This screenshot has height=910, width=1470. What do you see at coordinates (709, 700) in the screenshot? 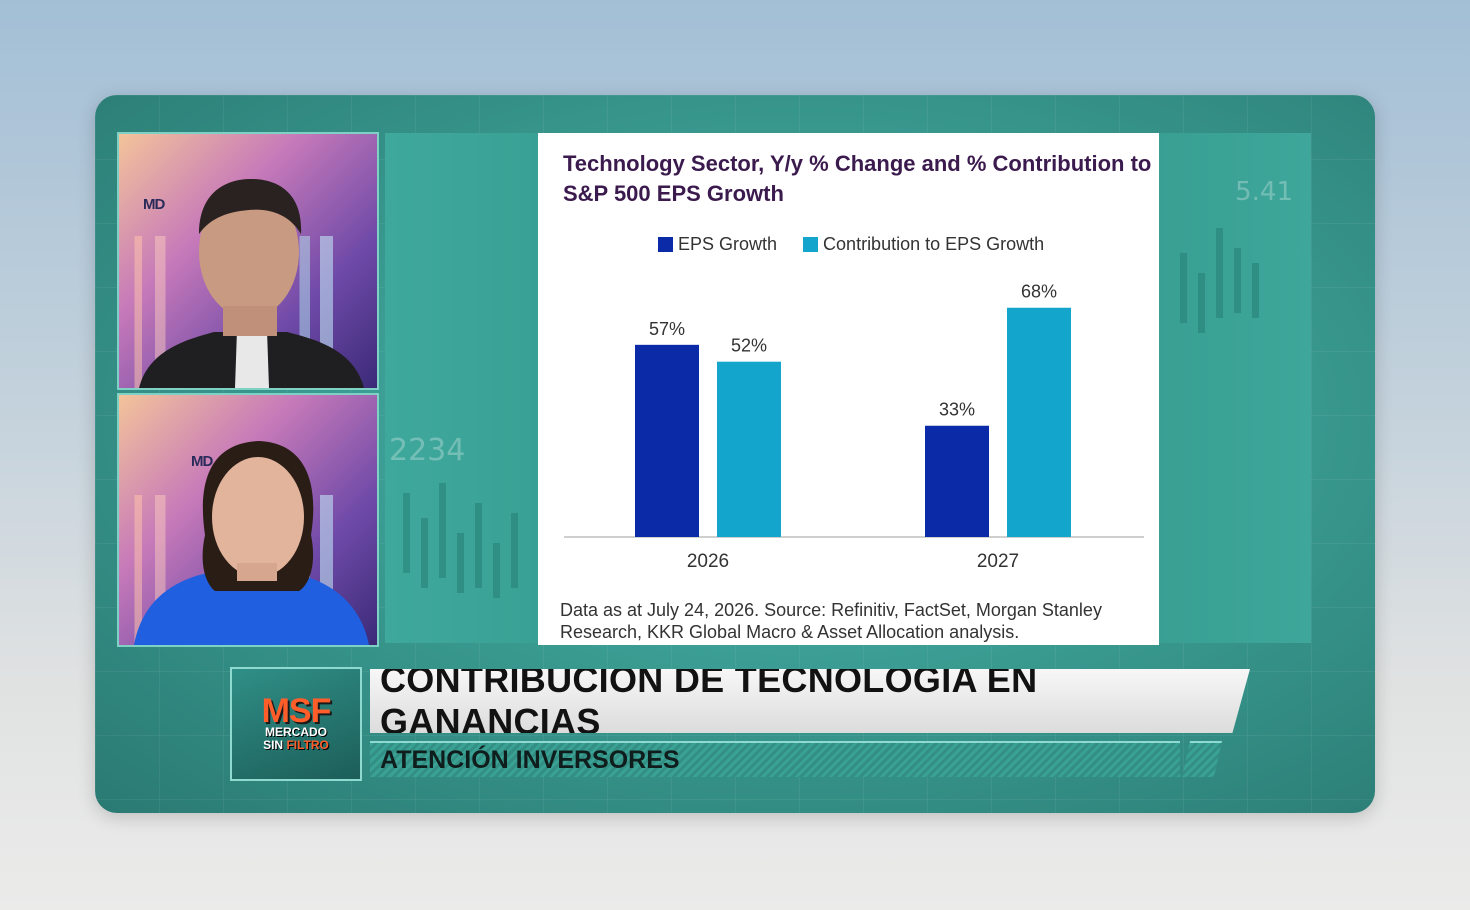
I see `headline-text: CONTRIBUCIÓN DE TECNOLOGÍA EN GANANCIAS` at bounding box center [709, 700].